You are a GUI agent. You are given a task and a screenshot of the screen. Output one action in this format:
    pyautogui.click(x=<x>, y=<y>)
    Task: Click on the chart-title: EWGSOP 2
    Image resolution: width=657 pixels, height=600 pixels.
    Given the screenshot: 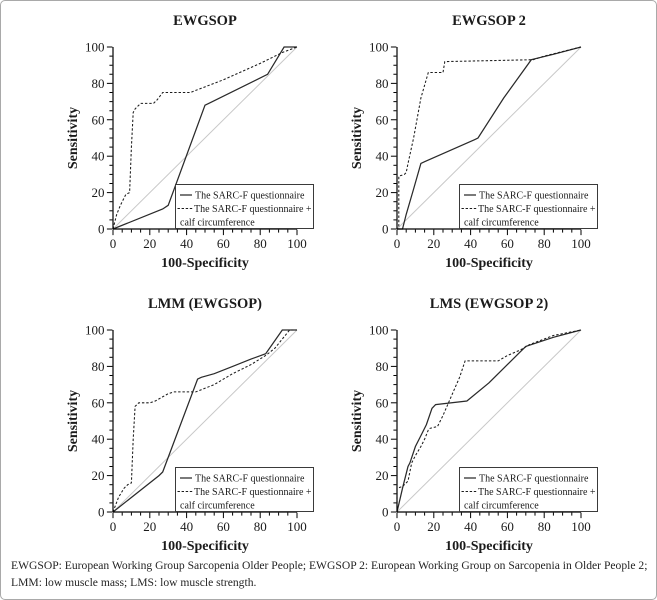 What is the action you would take?
    pyautogui.click(x=489, y=21)
    